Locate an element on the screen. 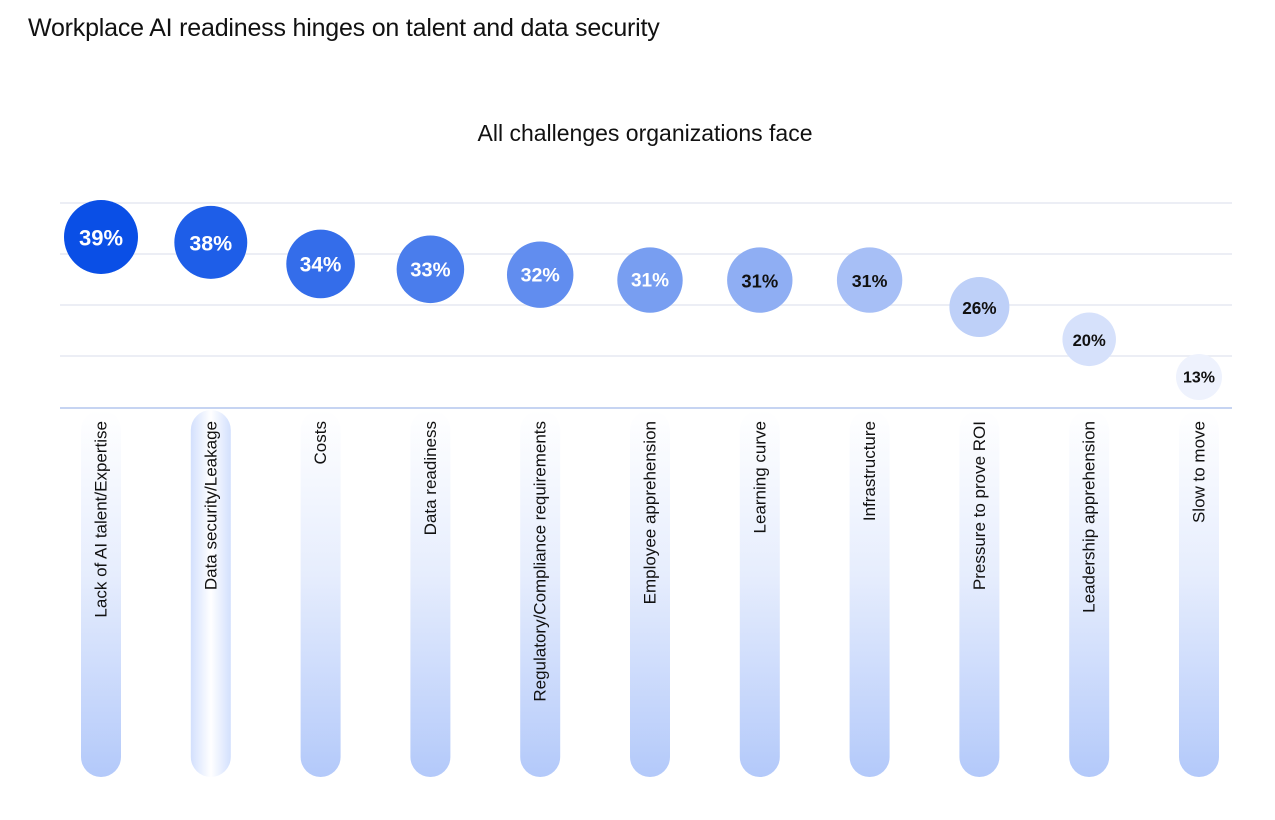  category-label: Costs is located at coordinates (320, 442).